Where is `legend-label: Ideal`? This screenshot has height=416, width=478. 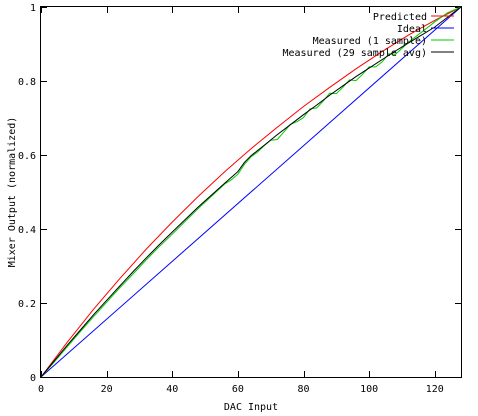 legend-label: Ideal is located at coordinates (412, 29).